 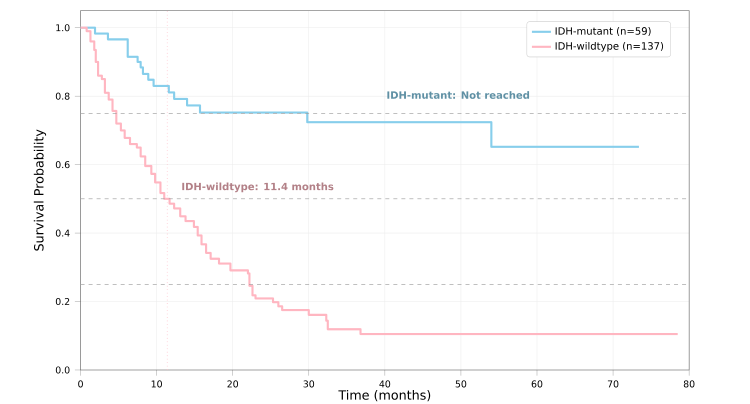 I want to click on y-tick-label: 0.8, so click(x=63, y=96).